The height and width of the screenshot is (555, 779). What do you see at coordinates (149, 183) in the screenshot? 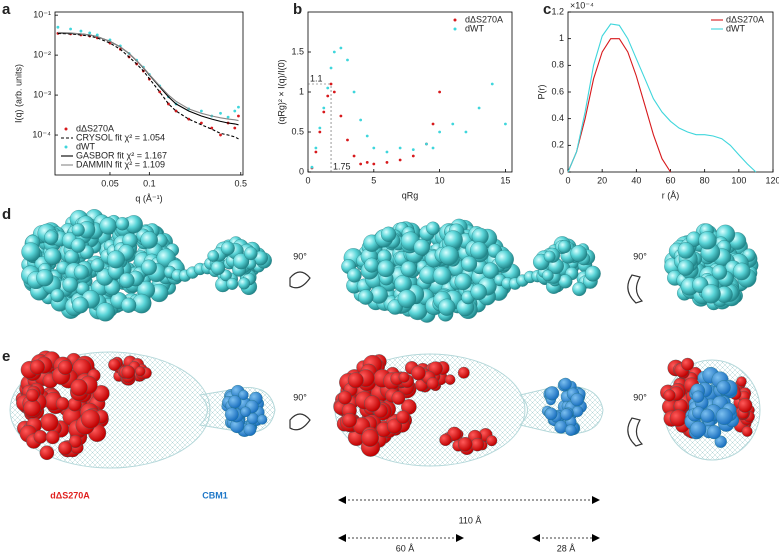
I see `x-tick-label: 0.1` at bounding box center [149, 183].